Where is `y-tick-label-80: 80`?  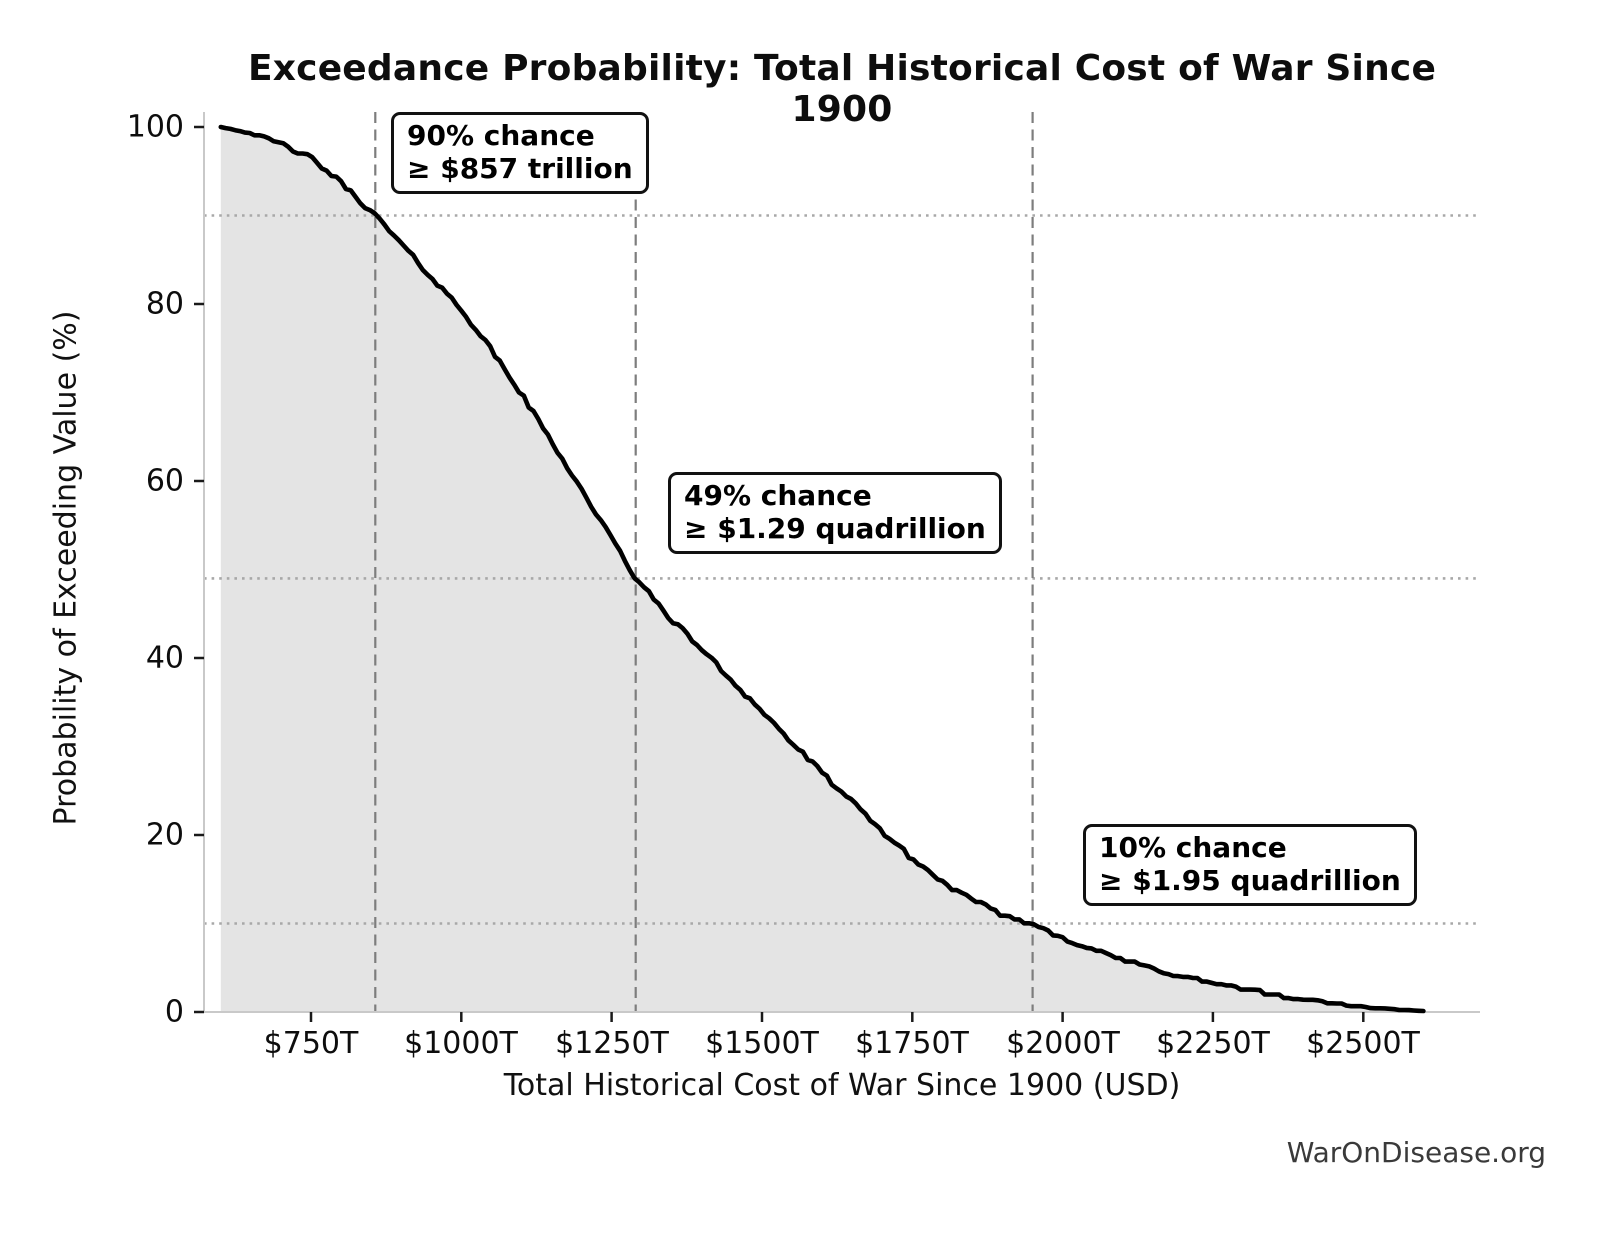 y-tick-label-80: 80 is located at coordinates (164, 304).